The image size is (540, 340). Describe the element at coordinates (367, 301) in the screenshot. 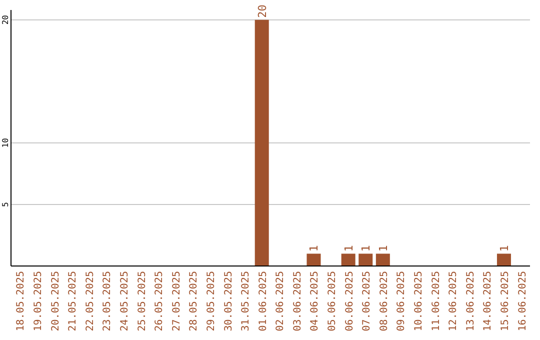

I see `x-tick-label: 07.06.2025` at that location.